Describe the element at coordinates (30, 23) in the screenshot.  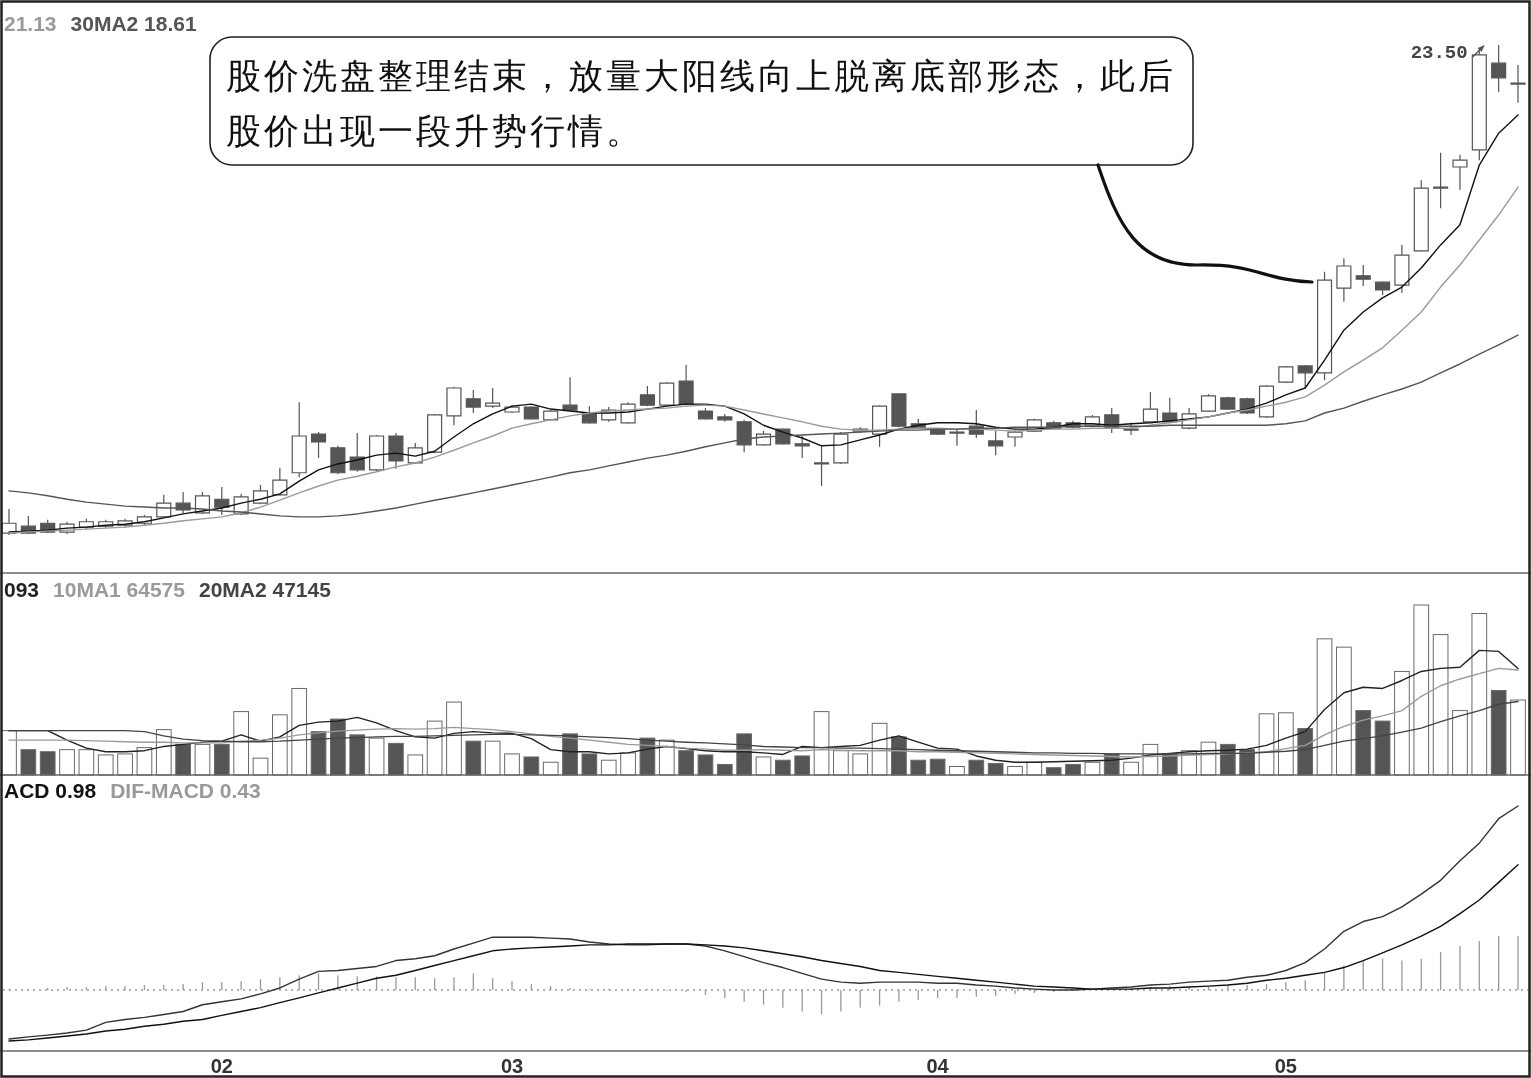
I see `text: 21.13` at that location.